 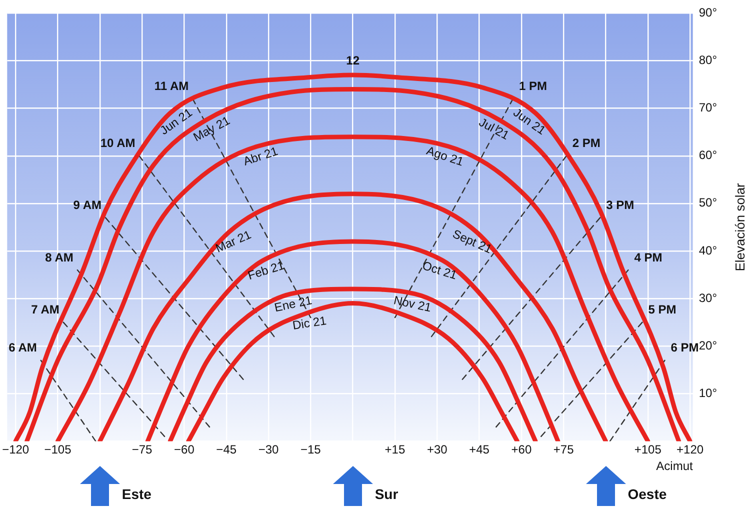 I want to click on text: Oeste, so click(x=647, y=494).